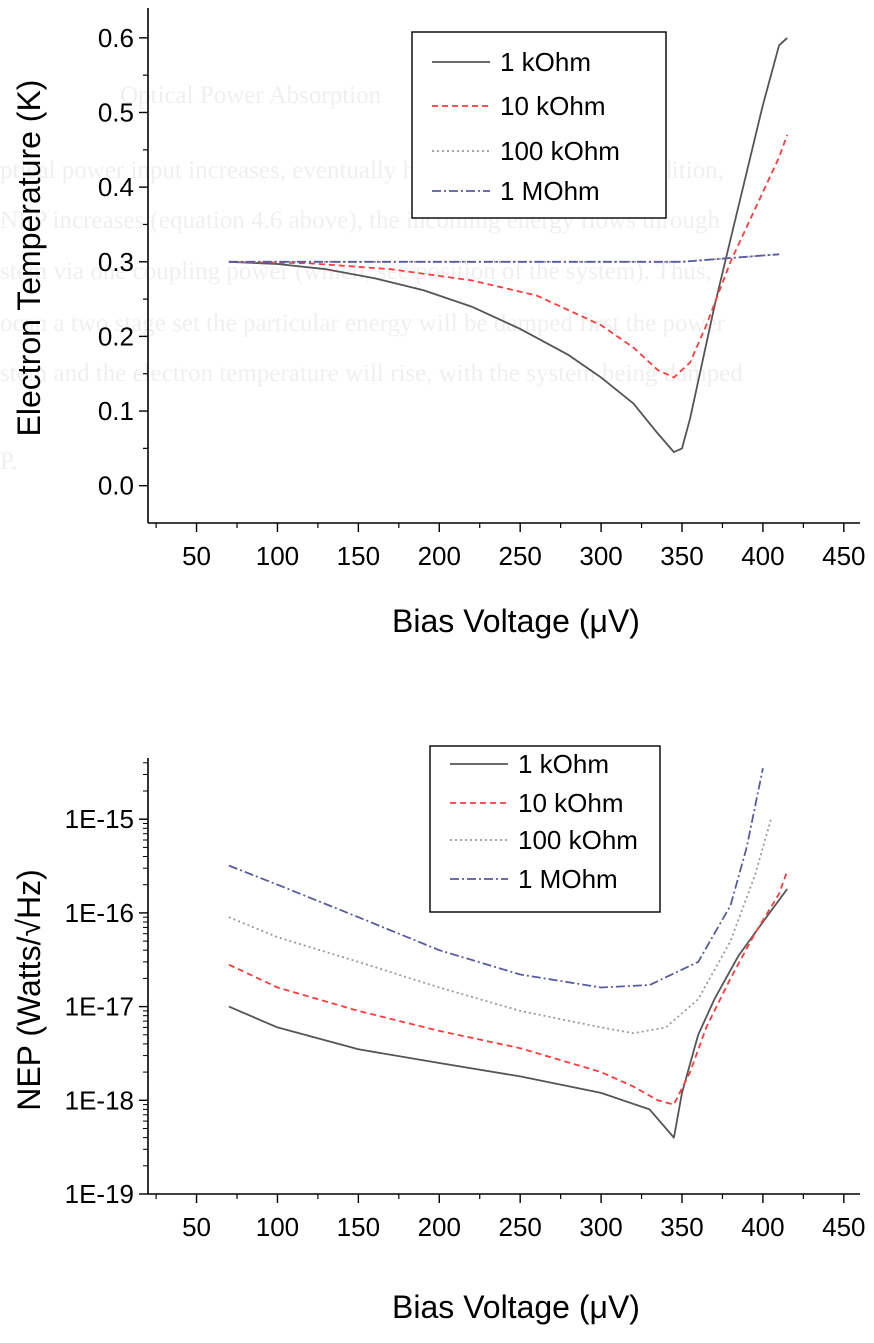 Image resolution: width=874 pixels, height=1343 pixels. What do you see at coordinates (99, 819) in the screenshot?
I see `y-tick-label: 1E-15` at bounding box center [99, 819].